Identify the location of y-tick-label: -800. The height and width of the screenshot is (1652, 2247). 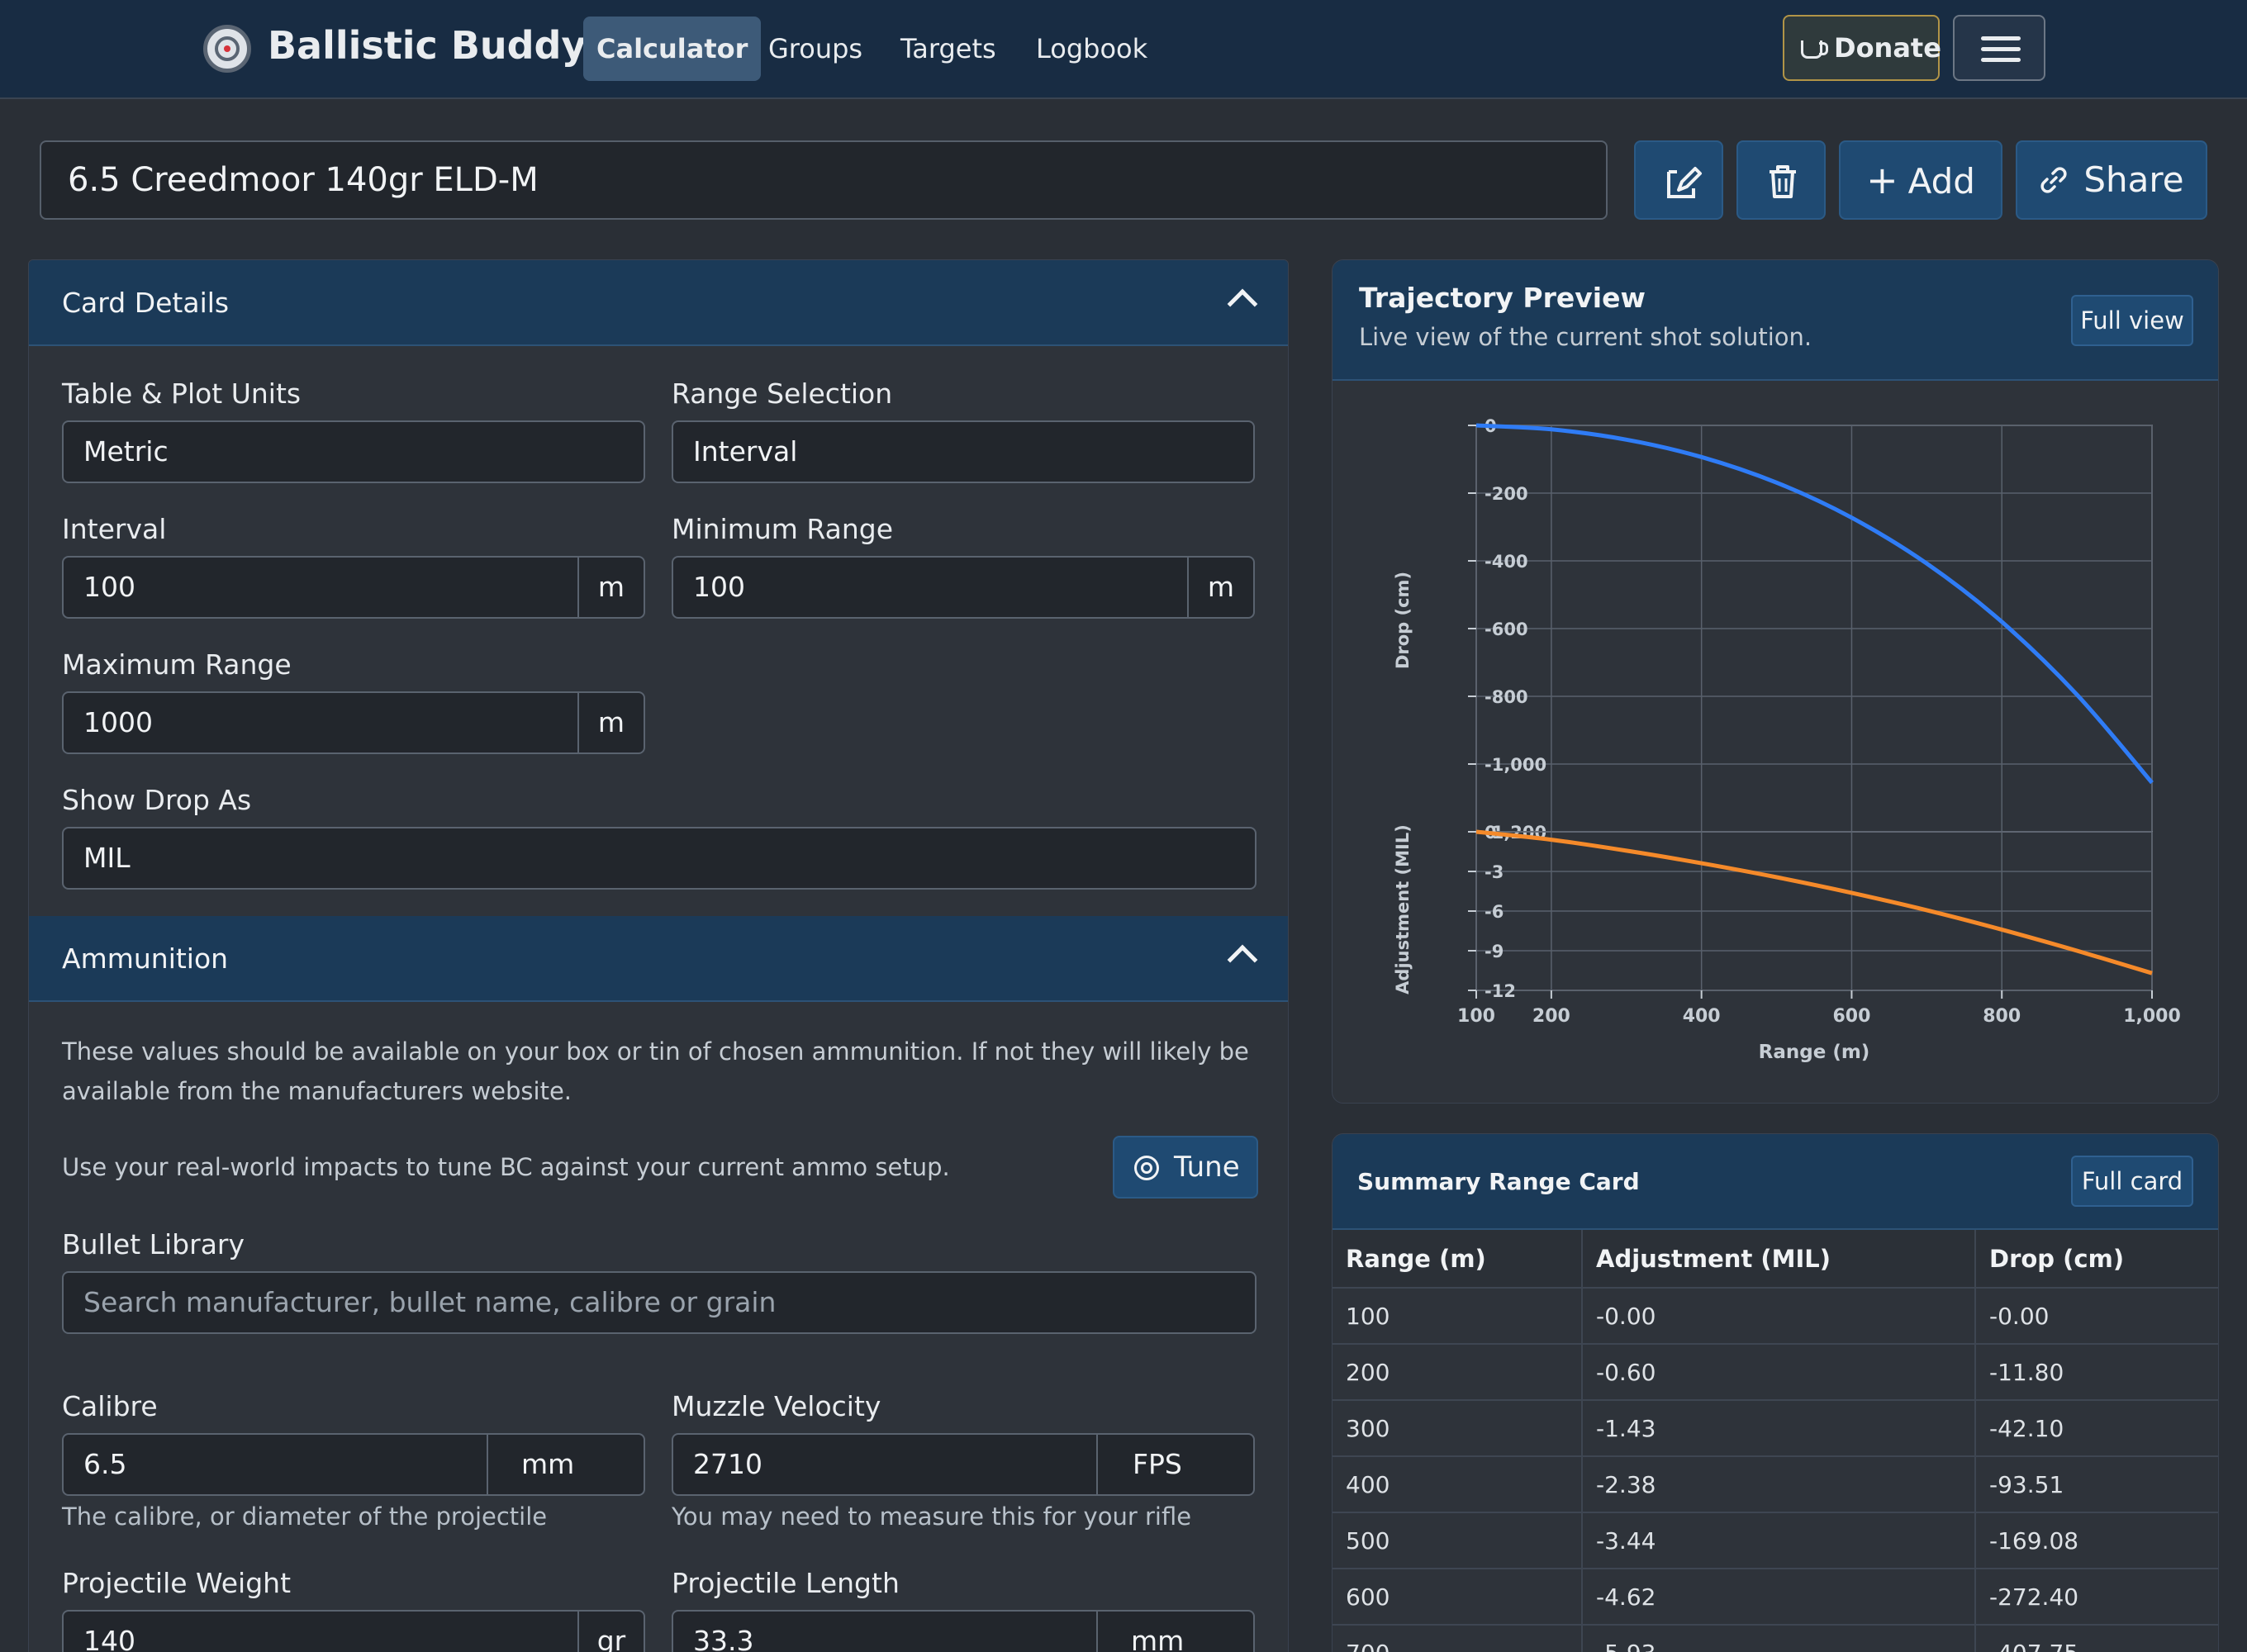
(1506, 697).